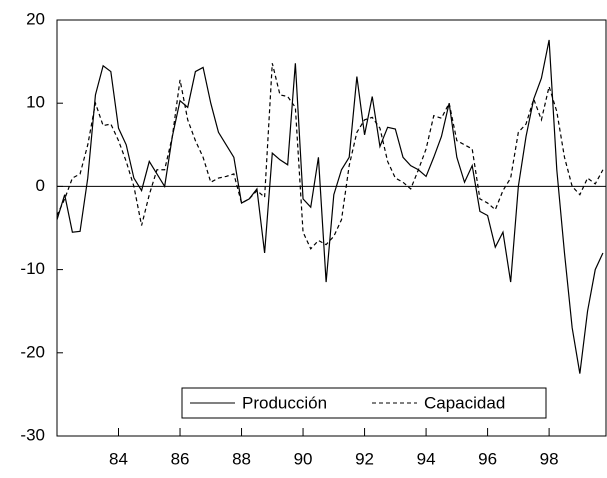 This screenshot has height=478, width=607. I want to click on x-tick-label: 88, so click(241, 458).